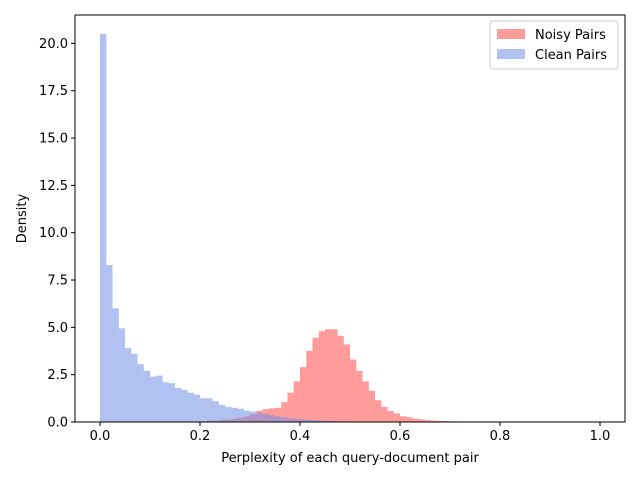 This screenshot has height=480, width=640. Describe the element at coordinates (53, 233) in the screenshot. I see `y-tick-label: 10.0` at that location.